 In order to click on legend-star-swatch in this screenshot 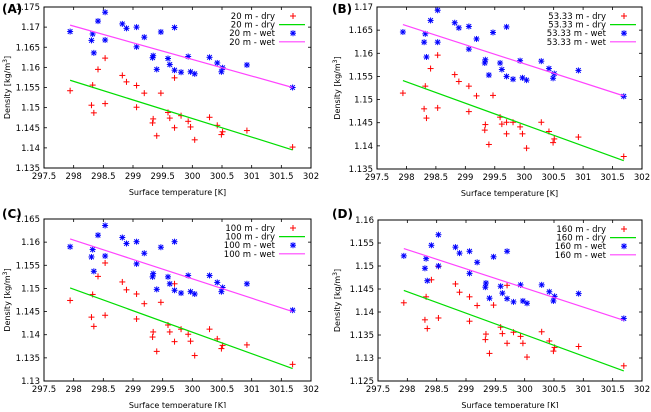, I will do `click(293, 33)`.